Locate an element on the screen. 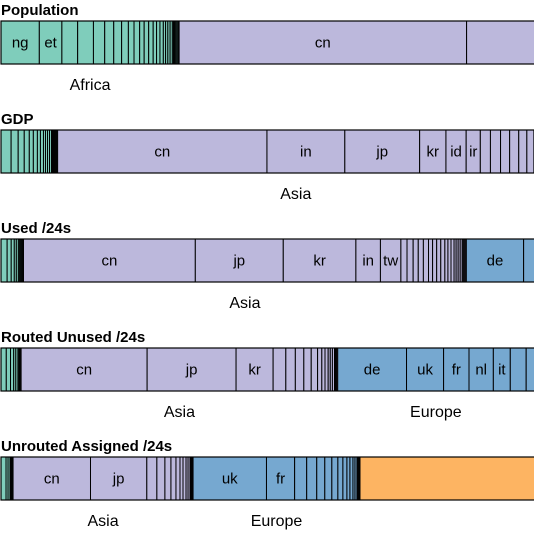  bar-2-label-cn: cn is located at coordinates (109, 261).